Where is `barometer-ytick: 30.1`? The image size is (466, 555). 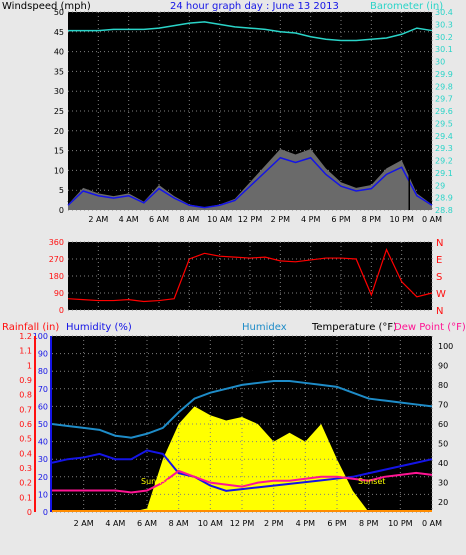 barometer-ytick: 30.1 is located at coordinates (444, 49).